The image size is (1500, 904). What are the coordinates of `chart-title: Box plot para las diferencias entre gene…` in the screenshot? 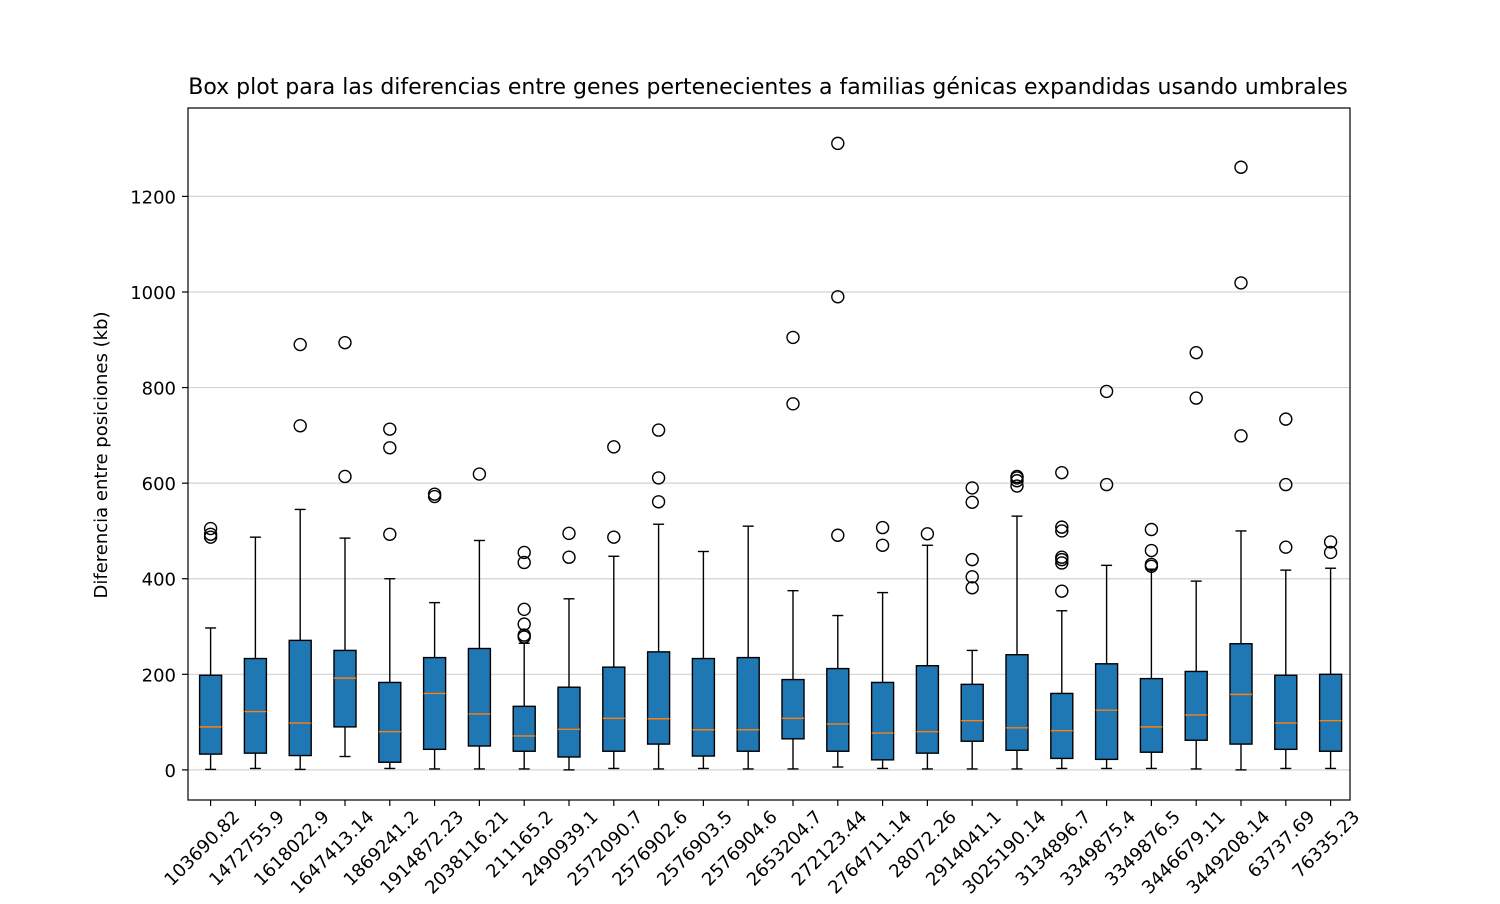 It's located at (767, 87).